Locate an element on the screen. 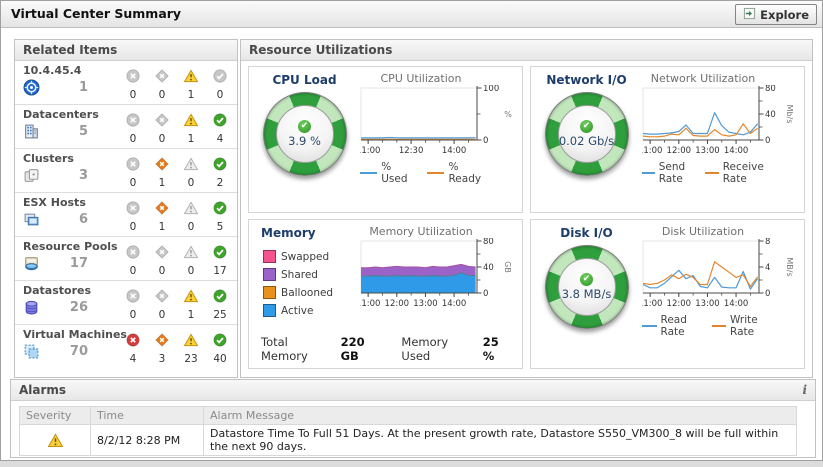 Image resolution: width=823 pixels, height=467 pixels. cpu-load-gauge: ✔ 3.9 % is located at coordinates (304, 134).